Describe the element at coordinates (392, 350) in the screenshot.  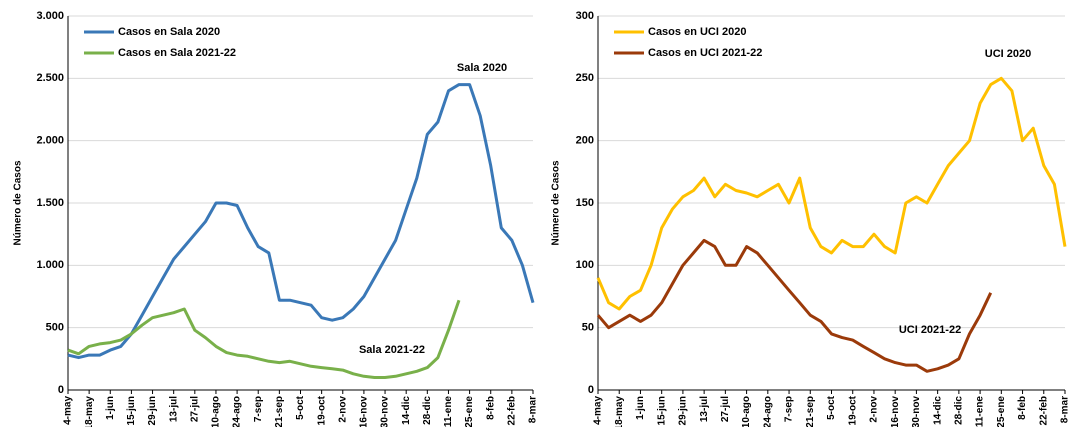
I see `annotation: Sala 2021-22` at that location.